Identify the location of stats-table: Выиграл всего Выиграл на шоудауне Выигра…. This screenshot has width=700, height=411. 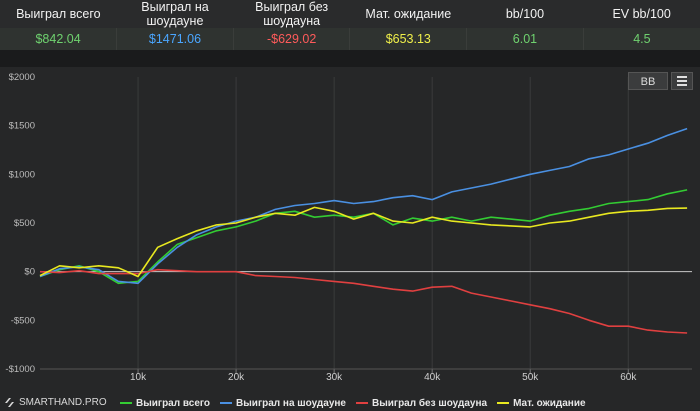
(350, 25).